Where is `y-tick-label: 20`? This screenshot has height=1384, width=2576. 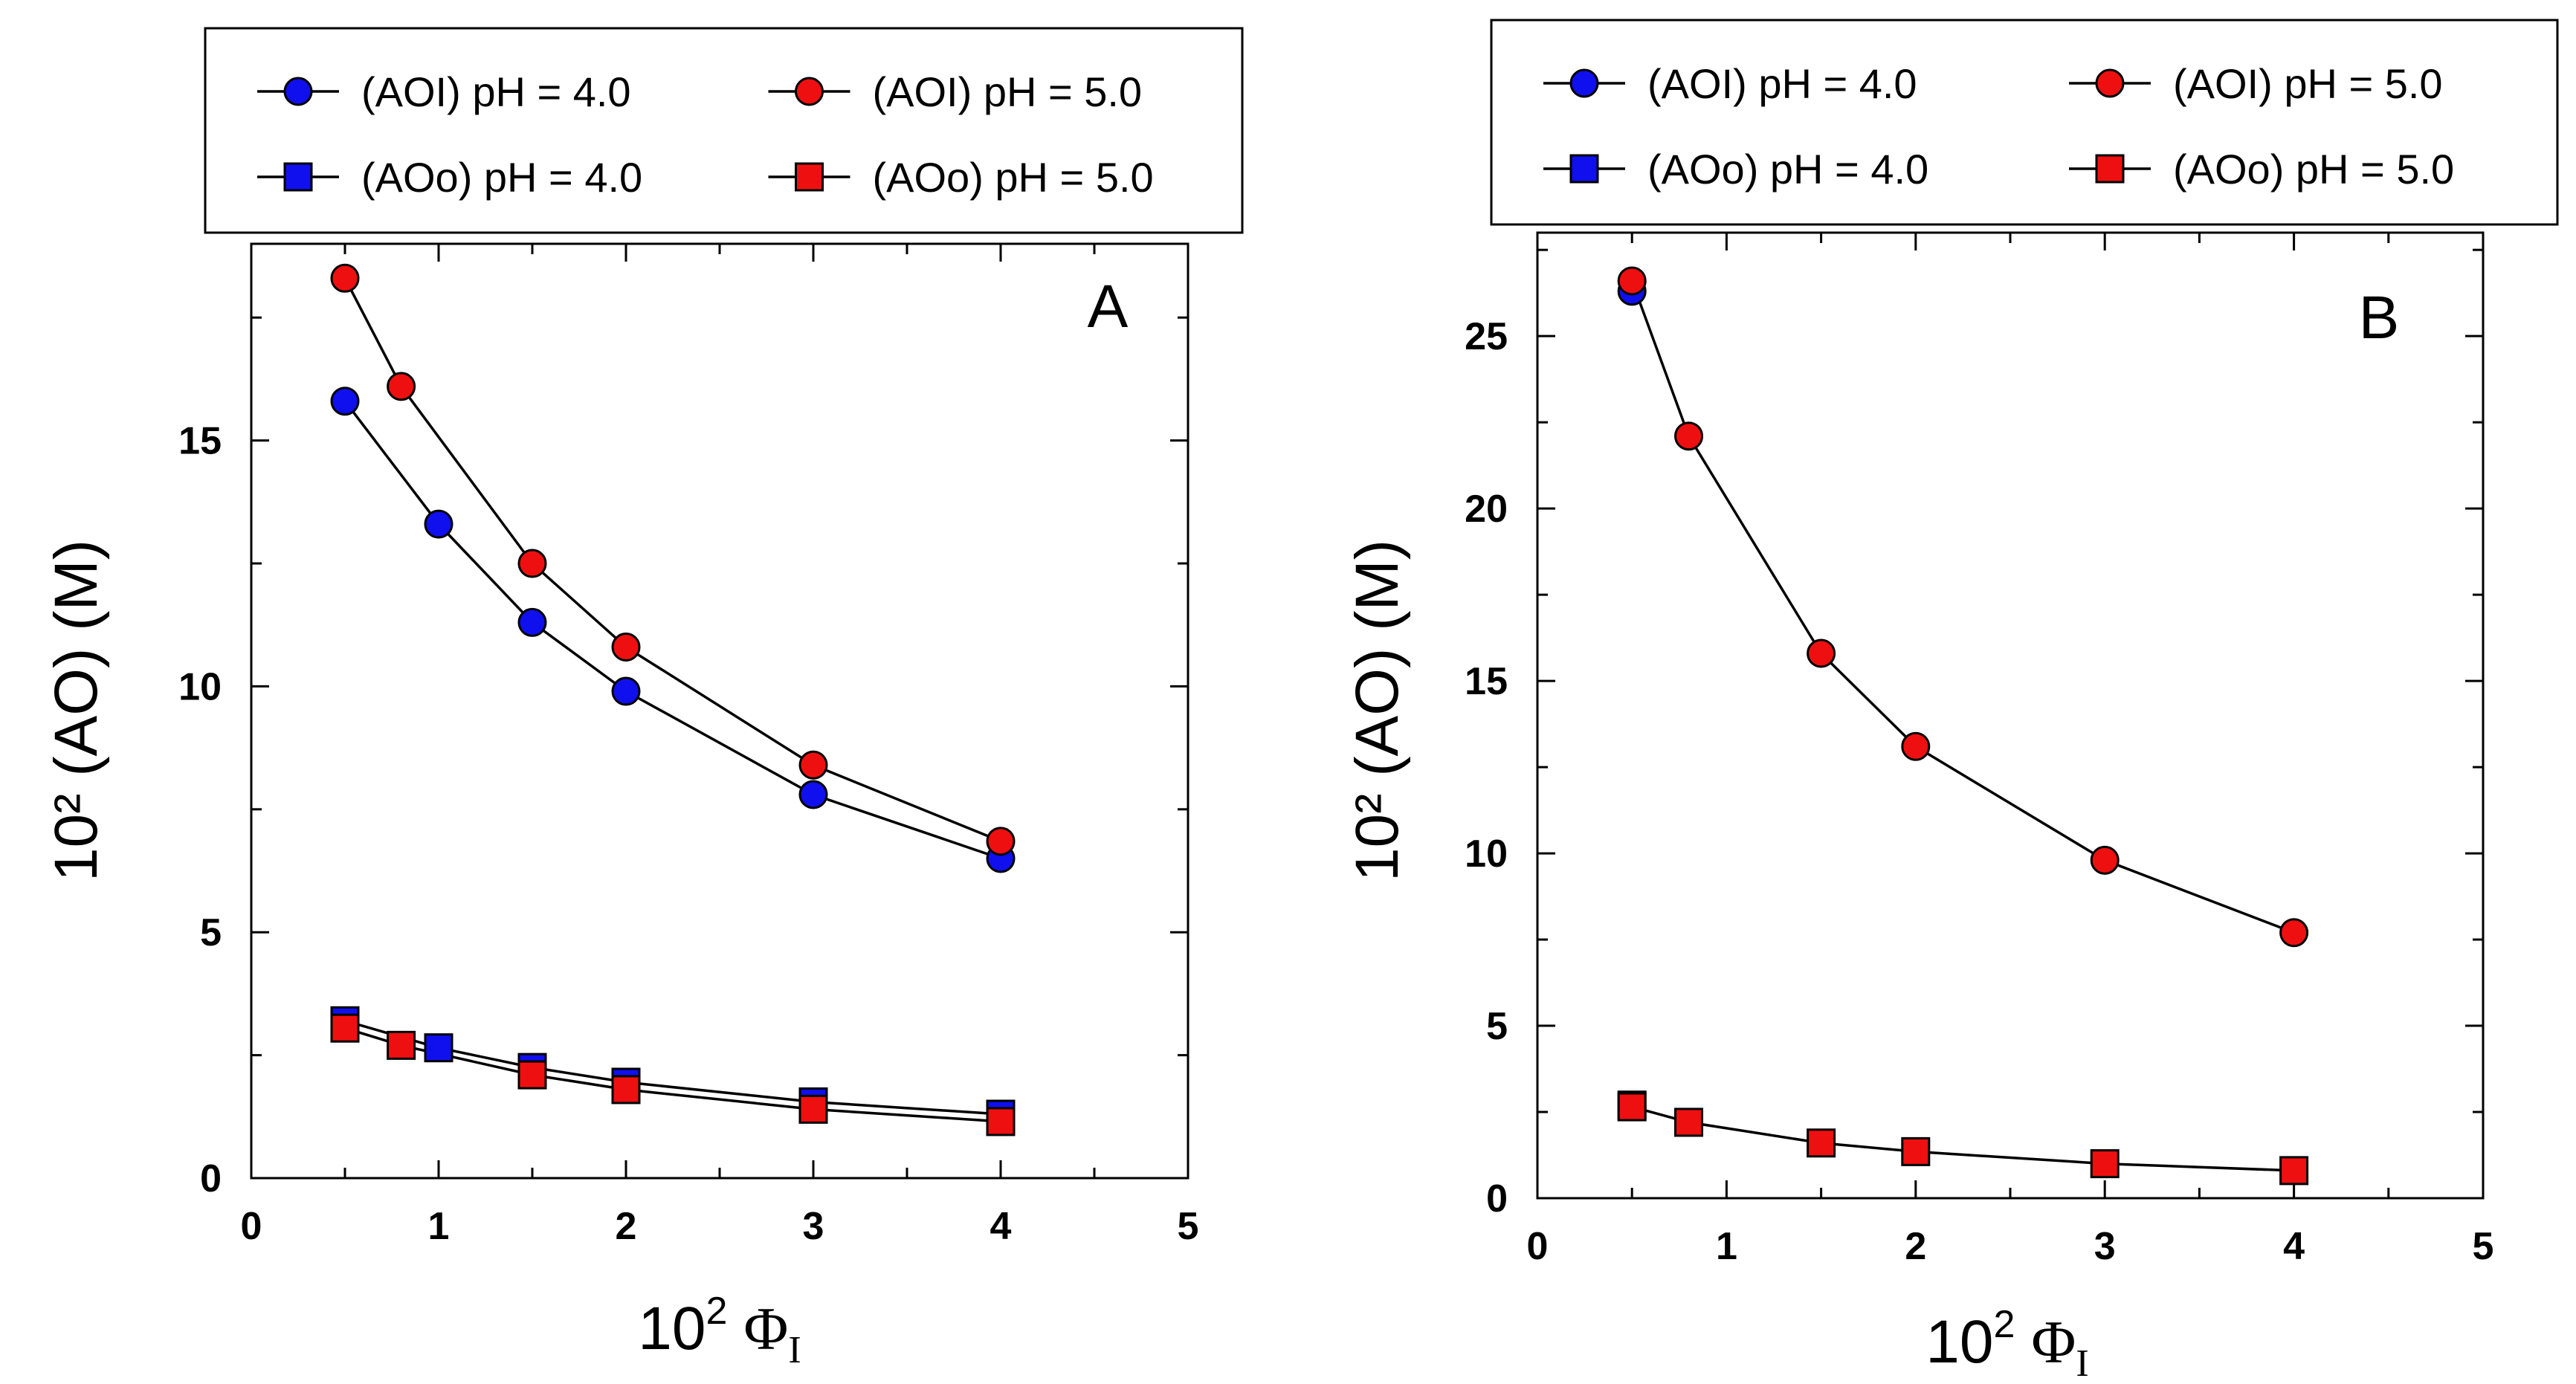
y-tick-label: 20 is located at coordinates (1486, 510).